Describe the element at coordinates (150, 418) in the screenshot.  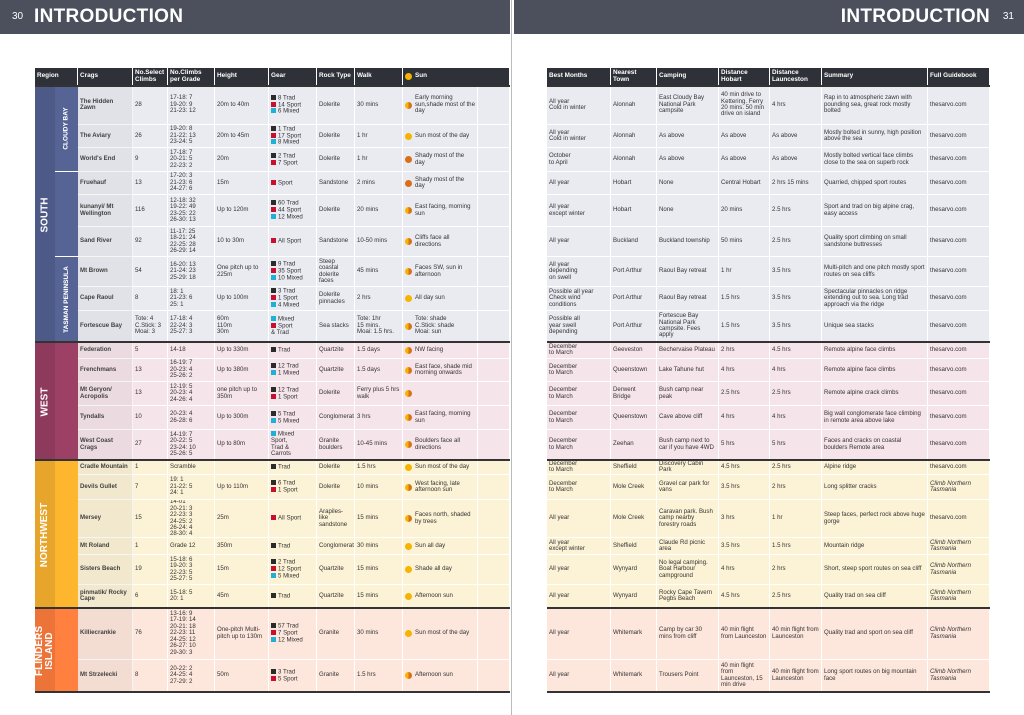
I see `select-cell: 10` at that location.